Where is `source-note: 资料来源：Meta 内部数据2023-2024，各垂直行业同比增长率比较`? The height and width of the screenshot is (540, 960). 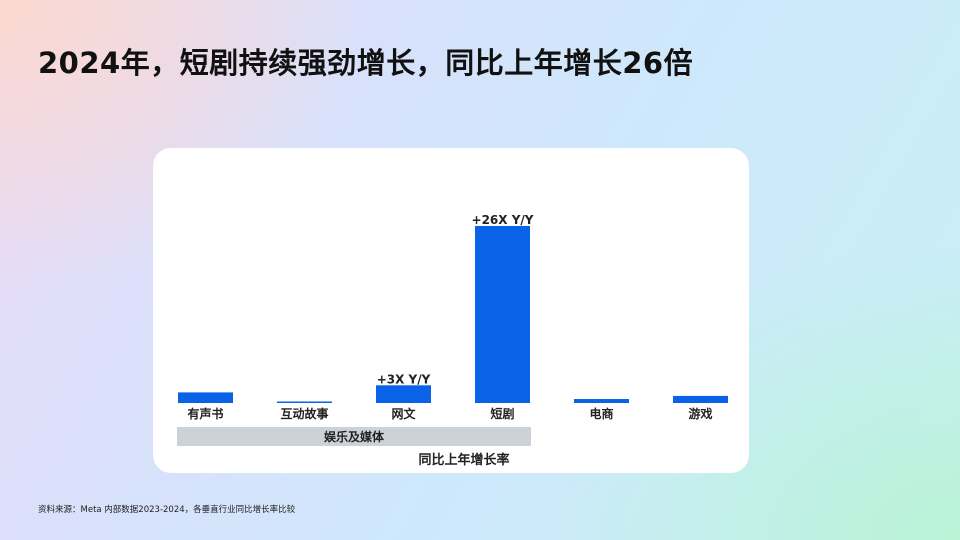
source-note: 资料来源：Meta 内部数据2023-2024，各垂直行业同比增长率比较 is located at coordinates (167, 510).